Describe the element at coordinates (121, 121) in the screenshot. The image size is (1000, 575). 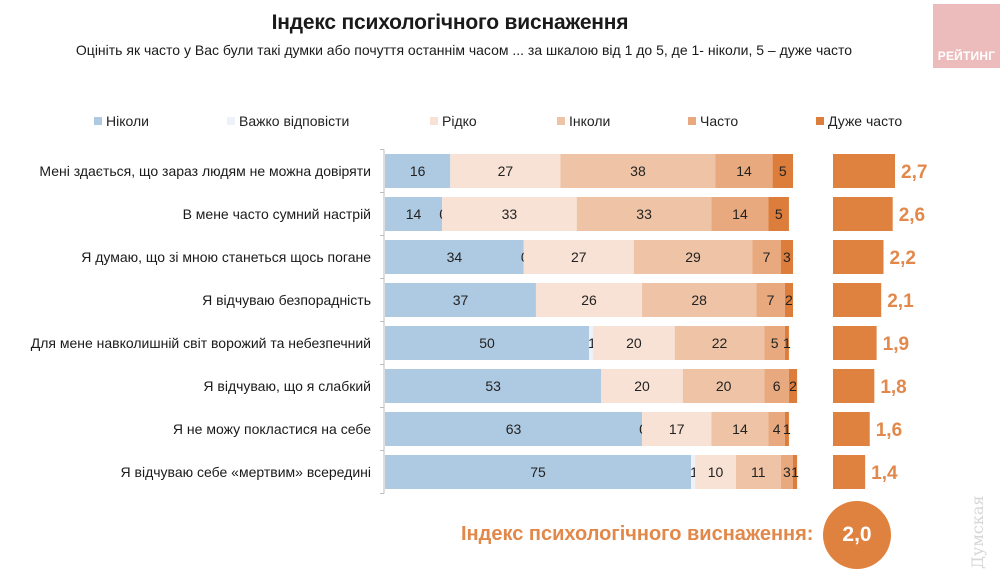
I see `legend-item-never: Ніколи` at that location.